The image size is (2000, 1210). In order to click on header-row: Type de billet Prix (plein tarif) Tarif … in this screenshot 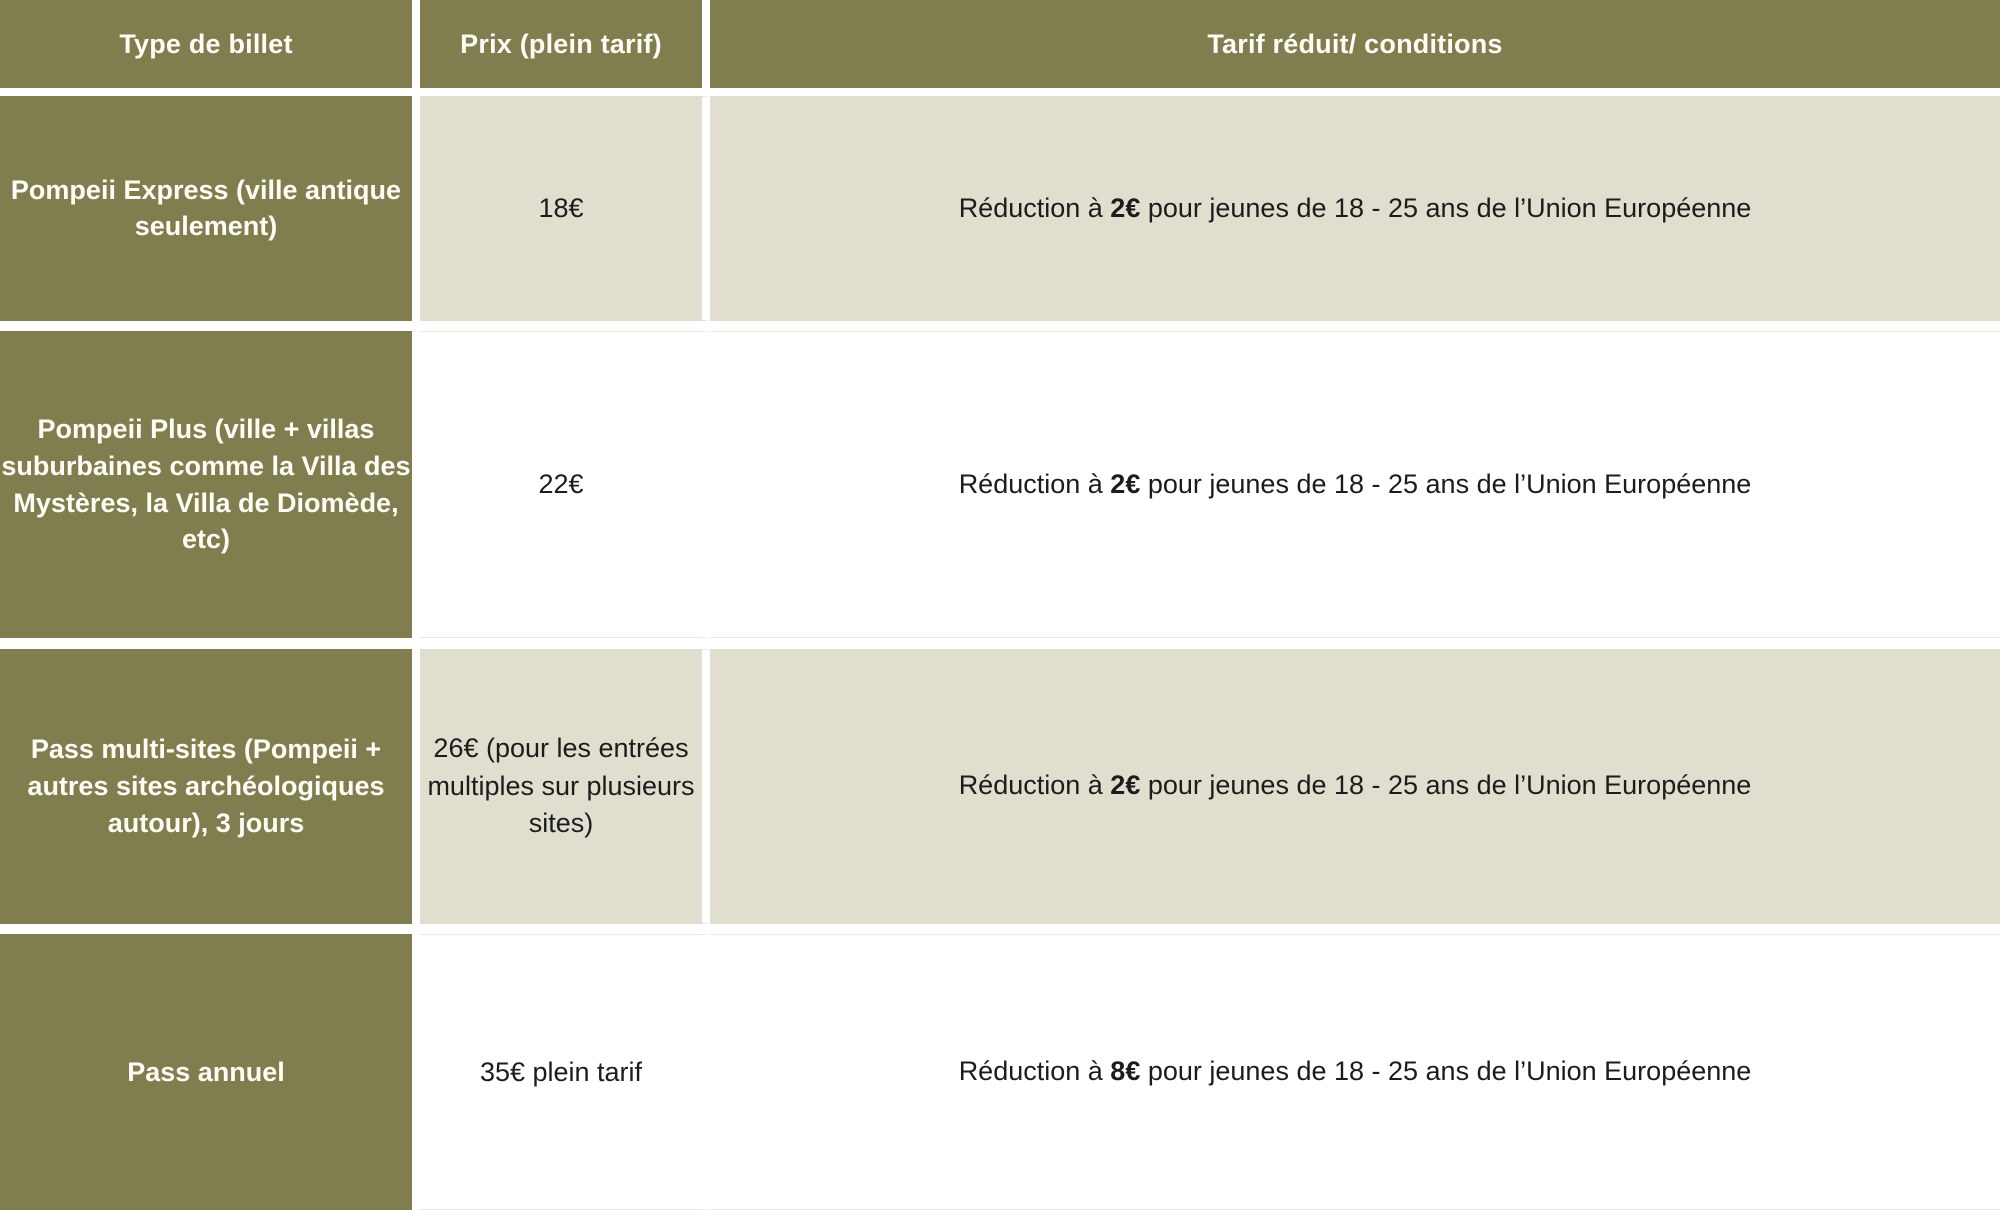, I will do `click(1000, 48)`.